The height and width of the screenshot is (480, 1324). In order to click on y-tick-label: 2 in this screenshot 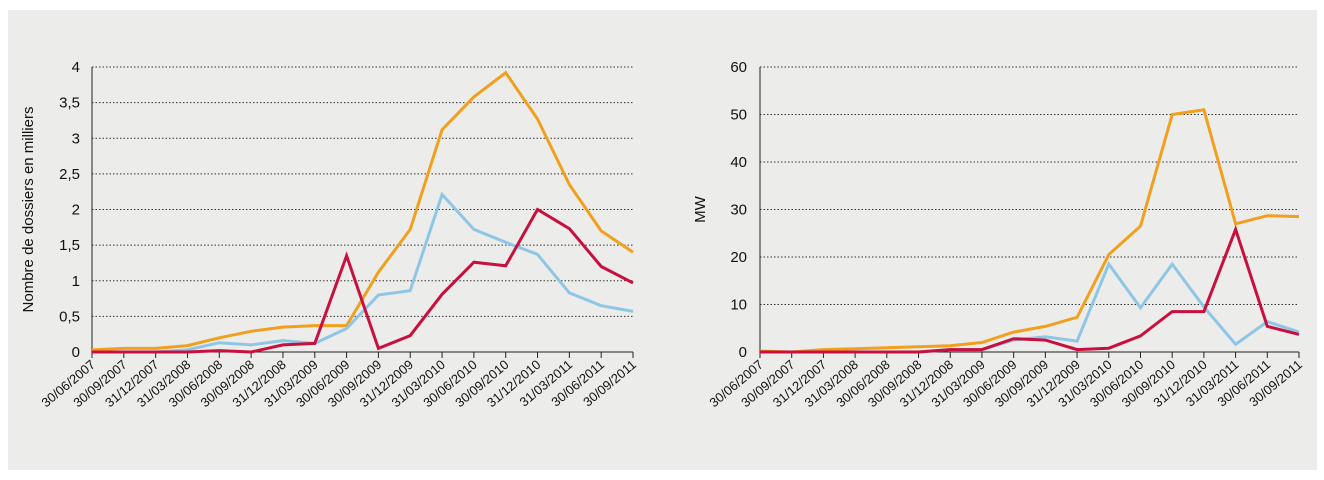, I will do `click(76, 210)`.